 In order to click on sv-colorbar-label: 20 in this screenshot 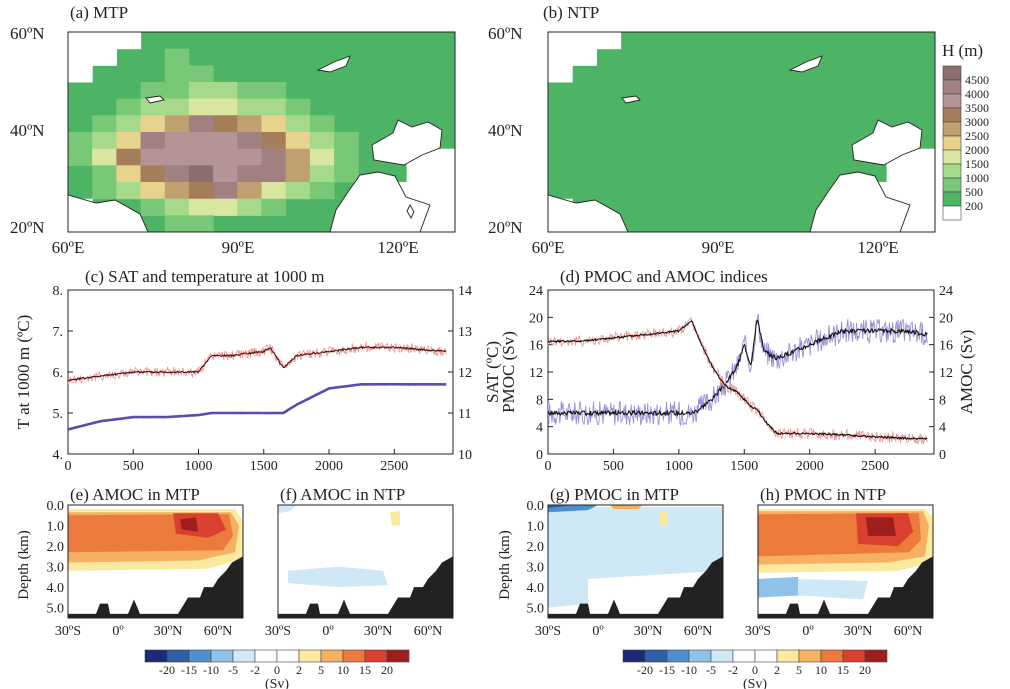, I will do `click(387, 670)`.